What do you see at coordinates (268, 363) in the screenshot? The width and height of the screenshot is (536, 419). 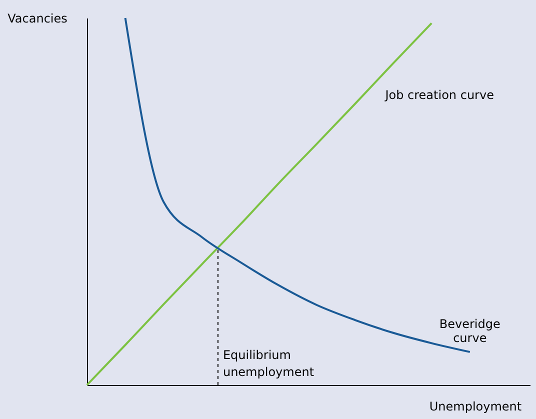 I see `annotation: Equilibrium unemployment` at bounding box center [268, 363].